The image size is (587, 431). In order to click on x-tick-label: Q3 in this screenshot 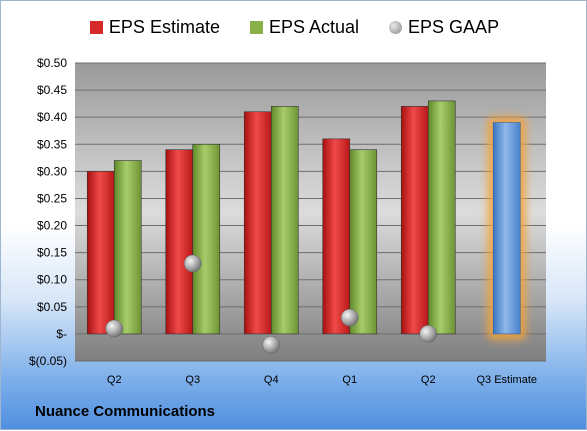, I will do `click(192, 380)`.